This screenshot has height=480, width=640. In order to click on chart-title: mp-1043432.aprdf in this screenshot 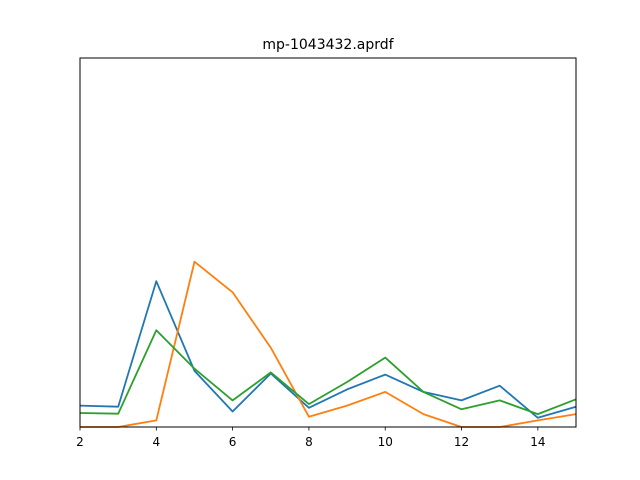, I will do `click(328, 45)`.